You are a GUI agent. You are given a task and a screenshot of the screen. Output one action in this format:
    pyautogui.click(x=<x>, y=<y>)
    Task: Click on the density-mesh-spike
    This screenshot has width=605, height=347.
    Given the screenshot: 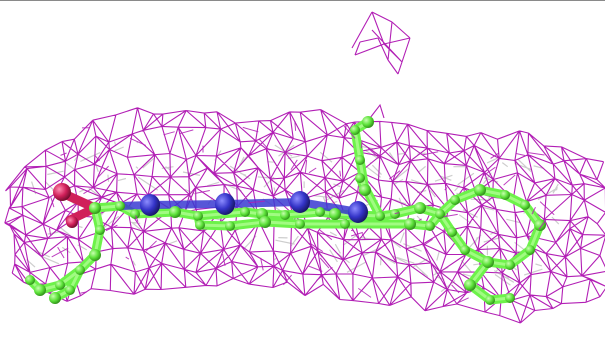 What is the action you would take?
    pyautogui.click(x=377, y=111)
    